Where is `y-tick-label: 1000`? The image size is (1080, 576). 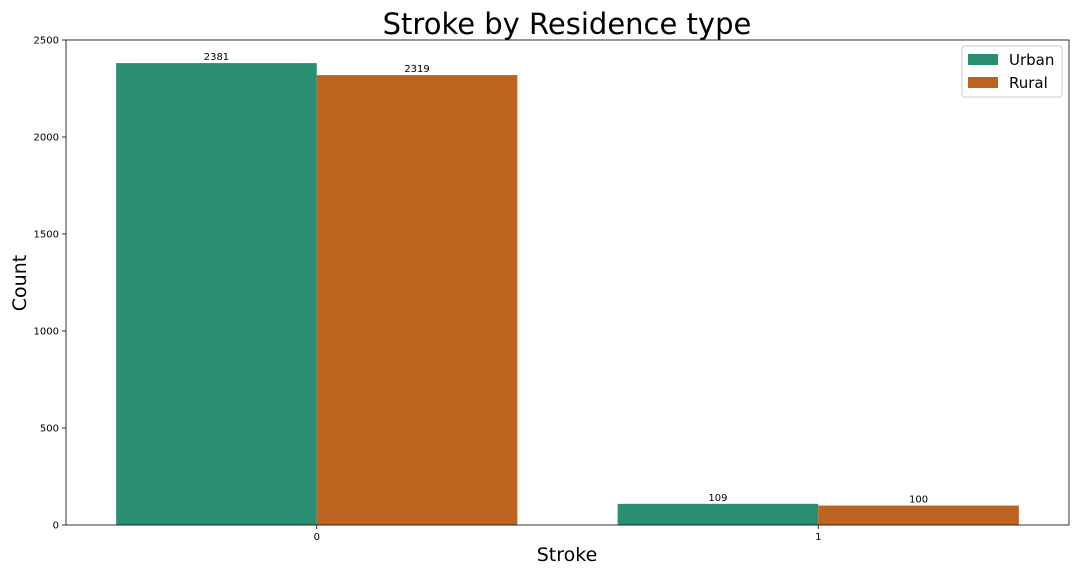 y-tick-label: 1000 is located at coordinates (46, 332).